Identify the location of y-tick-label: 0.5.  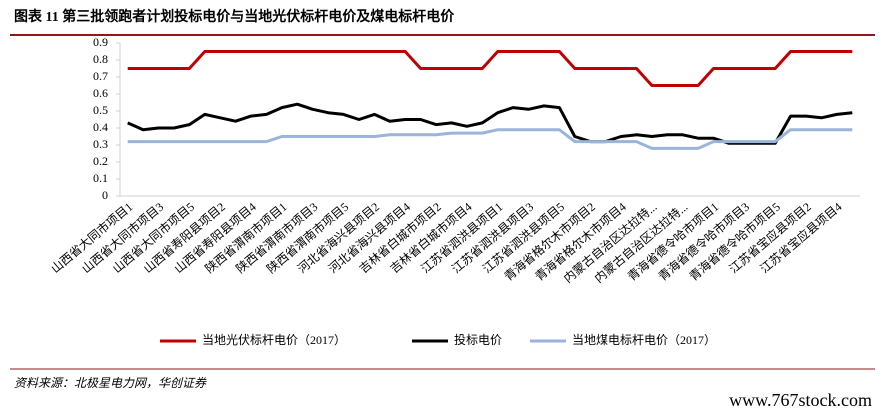
(100, 110).